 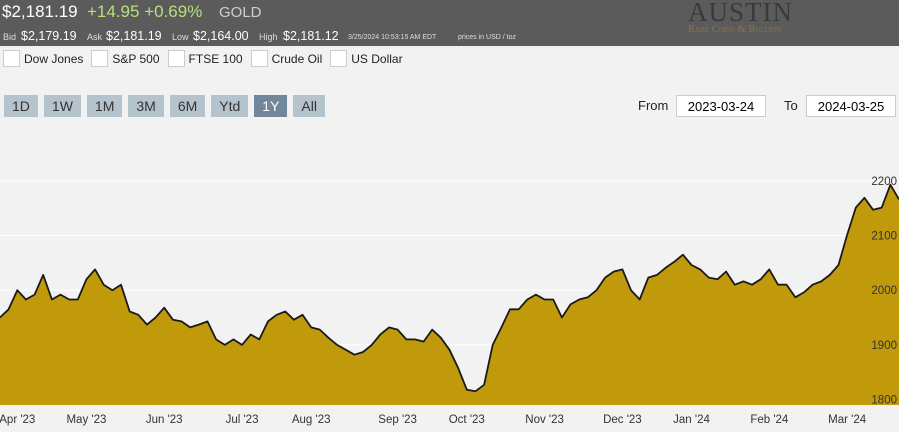 What do you see at coordinates (21, 106) in the screenshot?
I see `range-button: 1D` at bounding box center [21, 106].